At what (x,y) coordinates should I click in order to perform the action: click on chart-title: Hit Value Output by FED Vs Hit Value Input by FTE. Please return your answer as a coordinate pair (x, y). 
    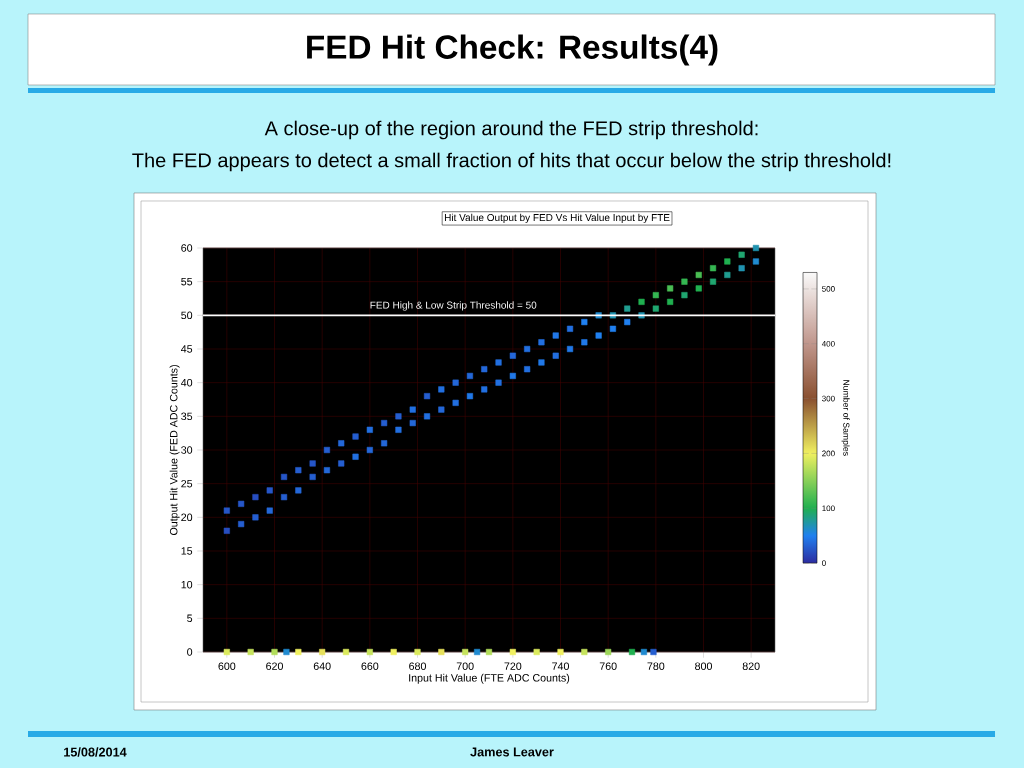
    Looking at the image, I should click on (557, 218).